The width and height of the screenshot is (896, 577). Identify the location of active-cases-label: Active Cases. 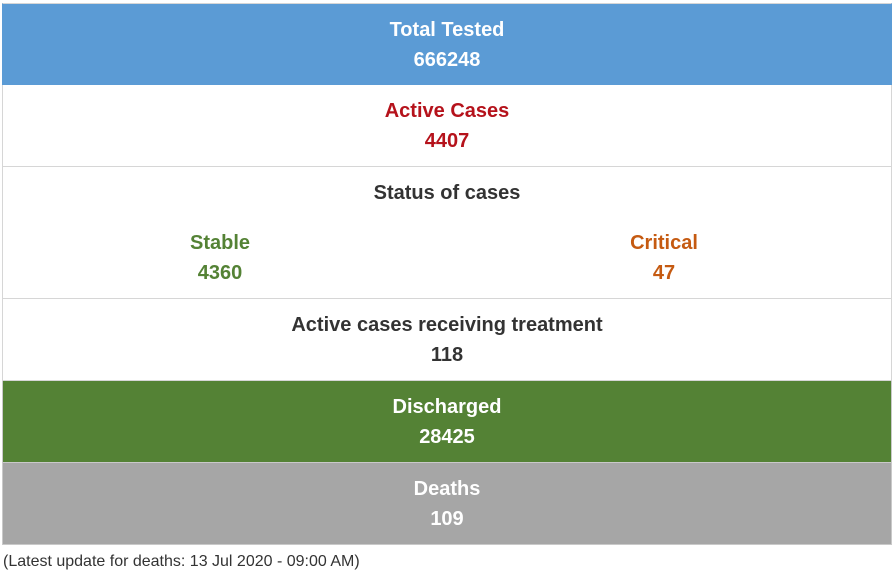
(447, 111).